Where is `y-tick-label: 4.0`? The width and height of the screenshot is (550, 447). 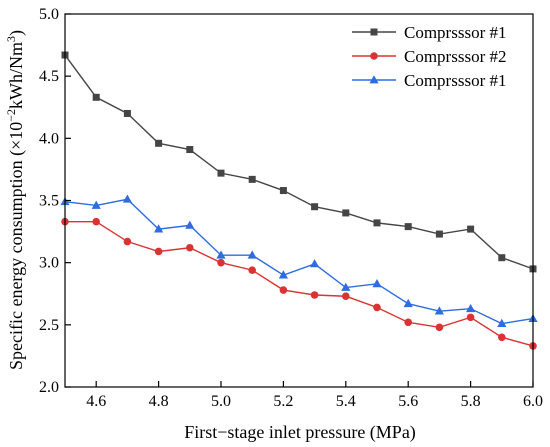
y-tick-label: 4.0 is located at coordinates (49, 138).